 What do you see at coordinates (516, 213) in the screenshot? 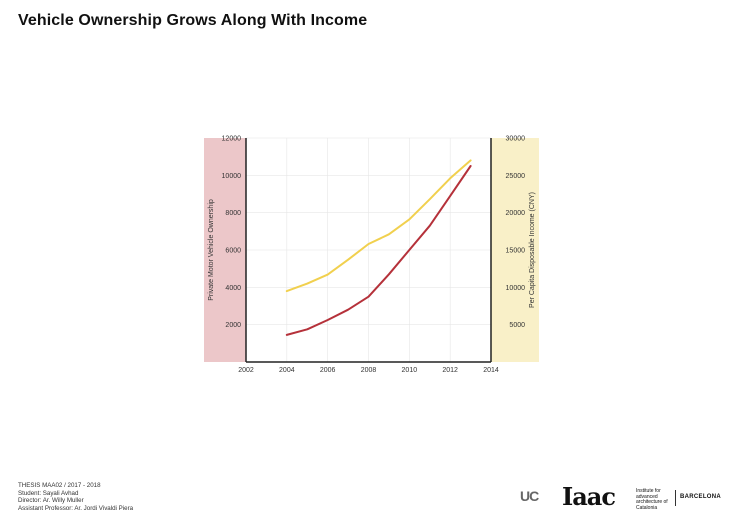
I see `right-tick-label: 20000` at bounding box center [516, 213].